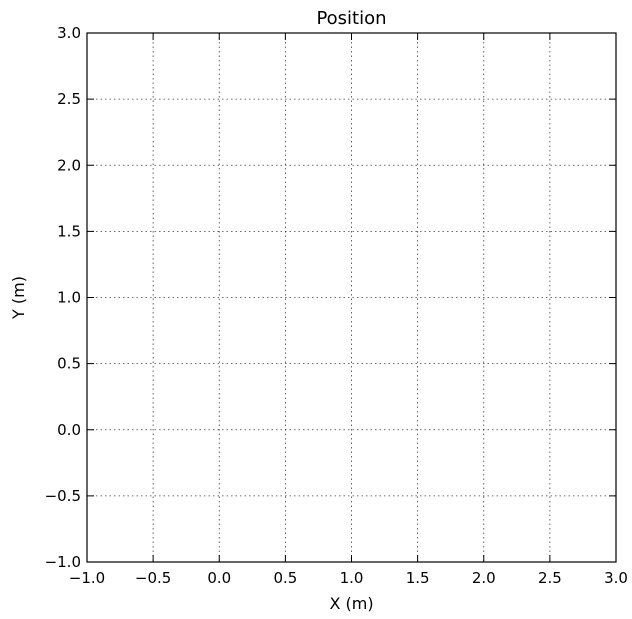 This screenshot has height=619, width=632. I want to click on x-tick-label: 0.5, so click(285, 578).